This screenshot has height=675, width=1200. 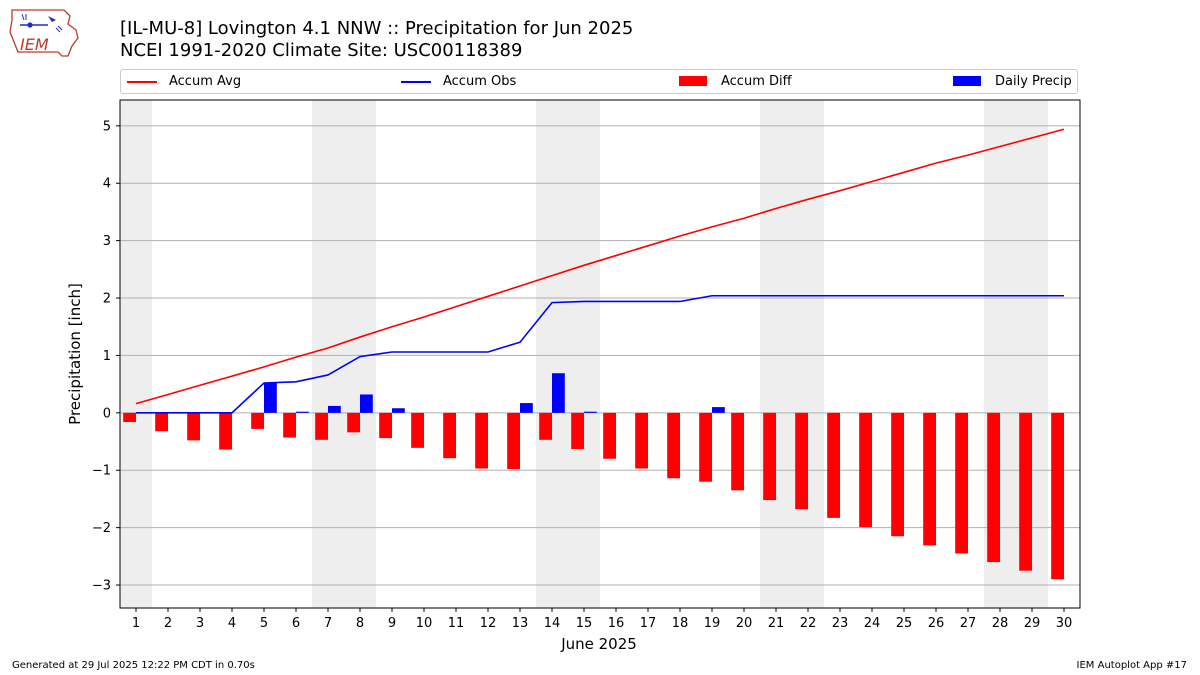 What do you see at coordinates (264, 623) in the screenshot?
I see `x-tick-label: 5` at bounding box center [264, 623].